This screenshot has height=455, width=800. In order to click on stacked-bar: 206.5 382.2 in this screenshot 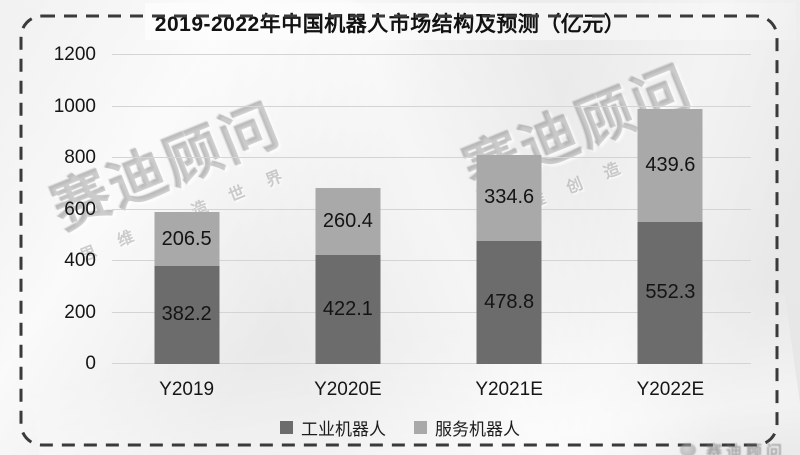, I will do `click(187, 288)`.